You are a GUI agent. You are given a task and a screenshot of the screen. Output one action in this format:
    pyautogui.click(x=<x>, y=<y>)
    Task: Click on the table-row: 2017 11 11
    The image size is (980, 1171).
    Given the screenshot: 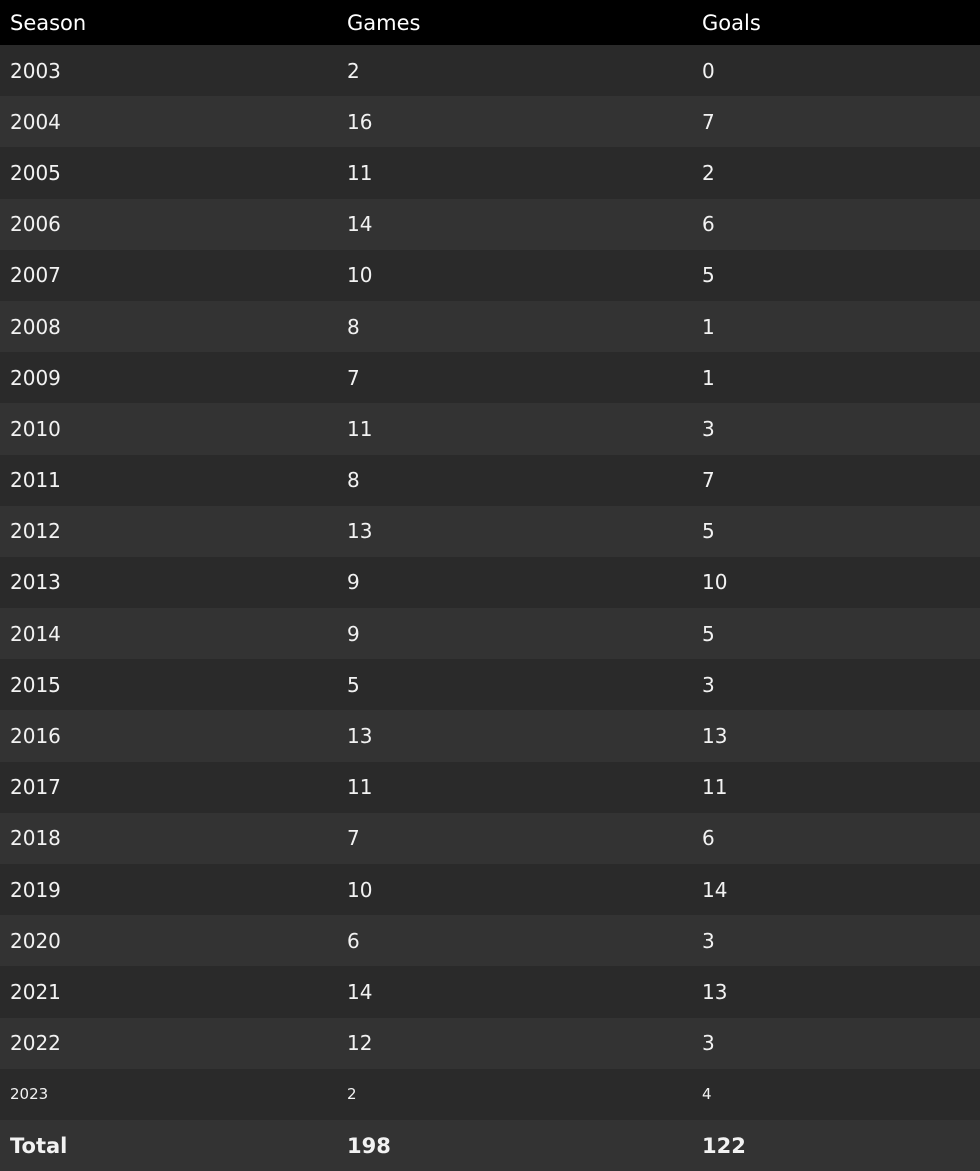 What is the action you would take?
    pyautogui.click(x=490, y=787)
    